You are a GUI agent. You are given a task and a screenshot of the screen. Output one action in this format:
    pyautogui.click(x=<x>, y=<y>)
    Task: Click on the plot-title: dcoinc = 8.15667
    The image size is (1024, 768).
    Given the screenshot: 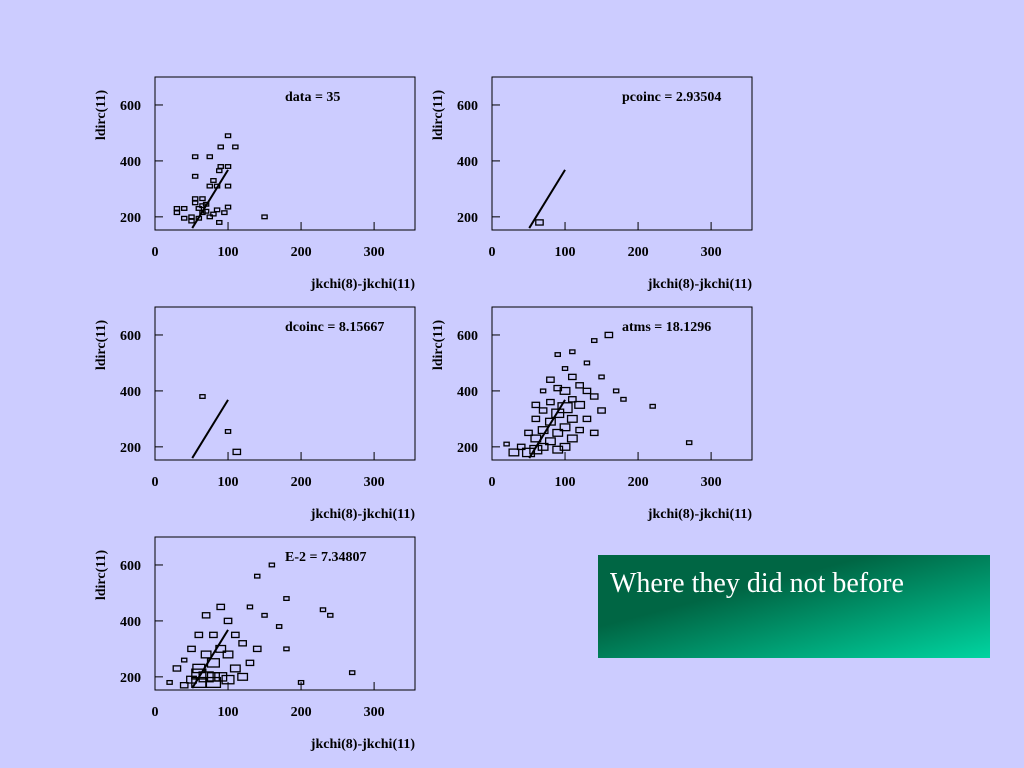 What is the action you would take?
    pyautogui.click(x=334, y=327)
    